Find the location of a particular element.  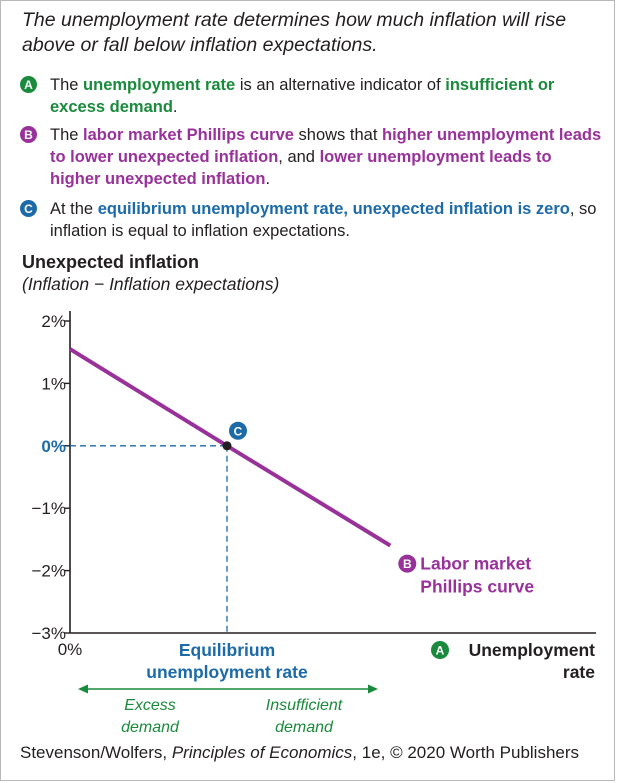

excess-demand-label-line1: Excess is located at coordinates (150, 705).